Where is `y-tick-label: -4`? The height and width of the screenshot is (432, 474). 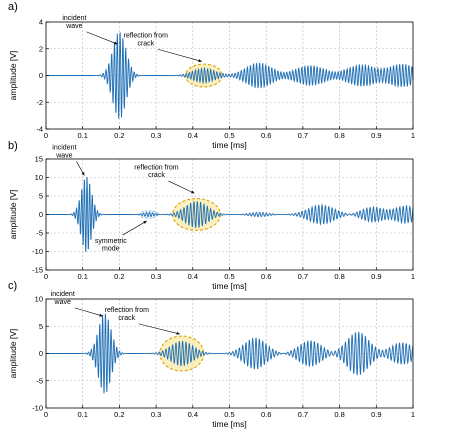 y-tick-label: -4 is located at coordinates (39, 129).